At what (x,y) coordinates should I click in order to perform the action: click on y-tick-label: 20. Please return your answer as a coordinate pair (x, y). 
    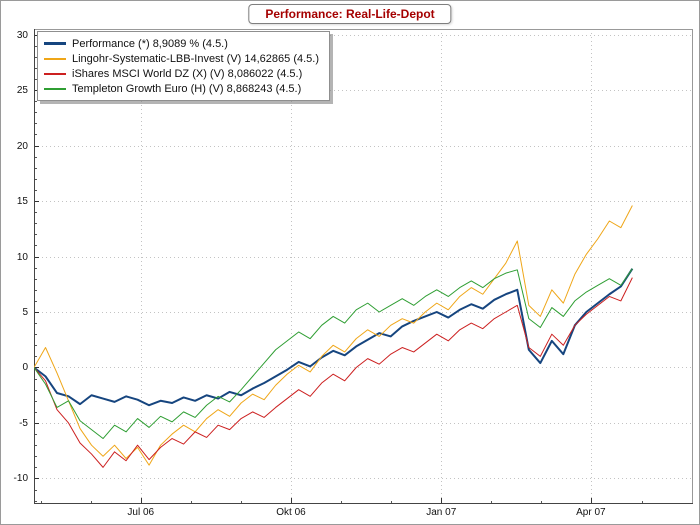
    Looking at the image, I should click on (22, 146).